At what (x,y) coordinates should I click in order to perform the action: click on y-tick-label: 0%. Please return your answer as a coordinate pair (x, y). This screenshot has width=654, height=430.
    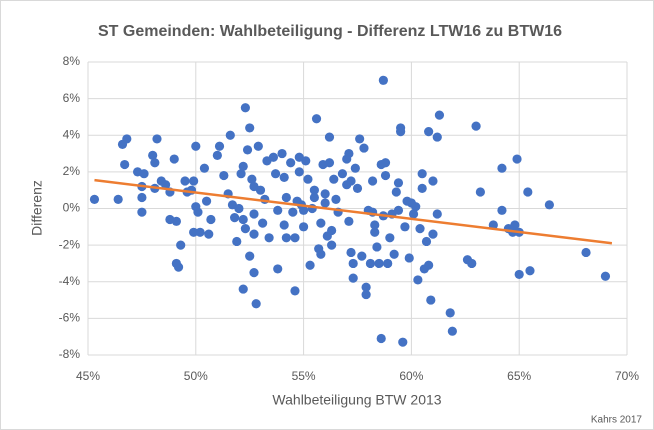
    Looking at the image, I should click on (72, 208).